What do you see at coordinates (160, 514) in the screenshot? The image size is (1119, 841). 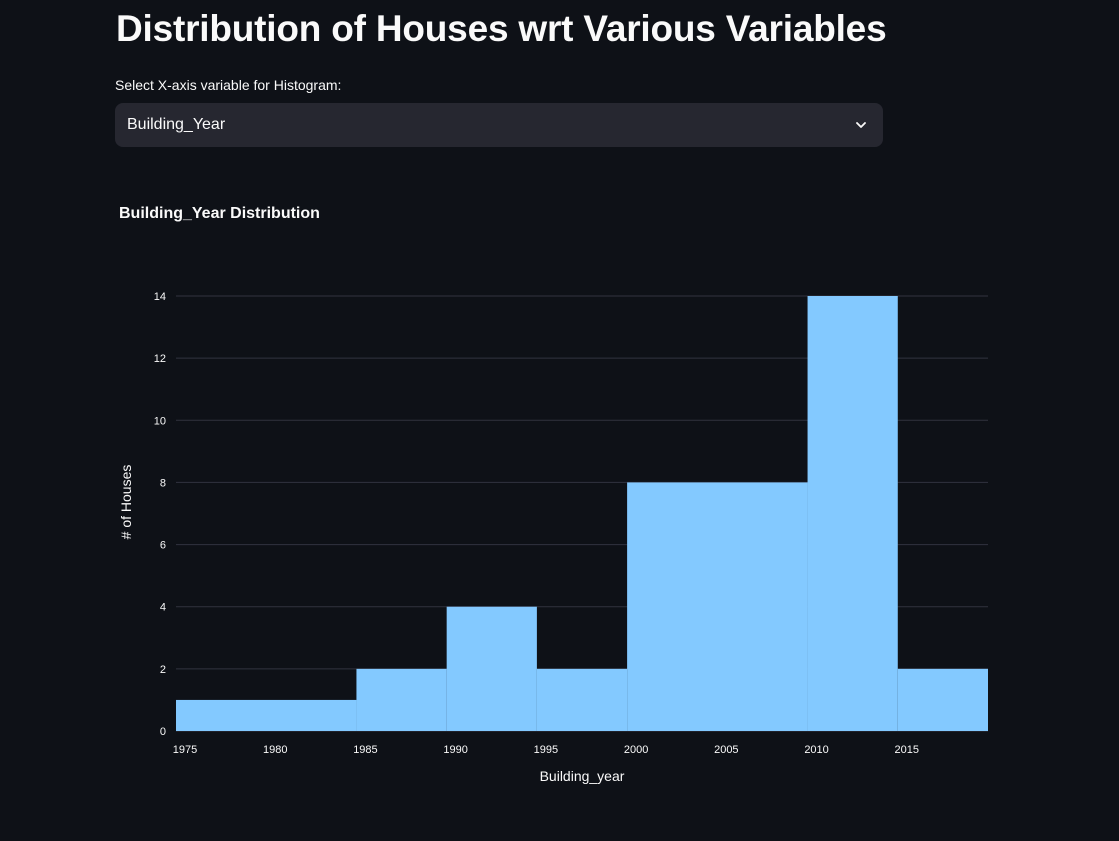 I see `y-axis-ticks: 0 2 4 6 8 10 12 14` at bounding box center [160, 514].